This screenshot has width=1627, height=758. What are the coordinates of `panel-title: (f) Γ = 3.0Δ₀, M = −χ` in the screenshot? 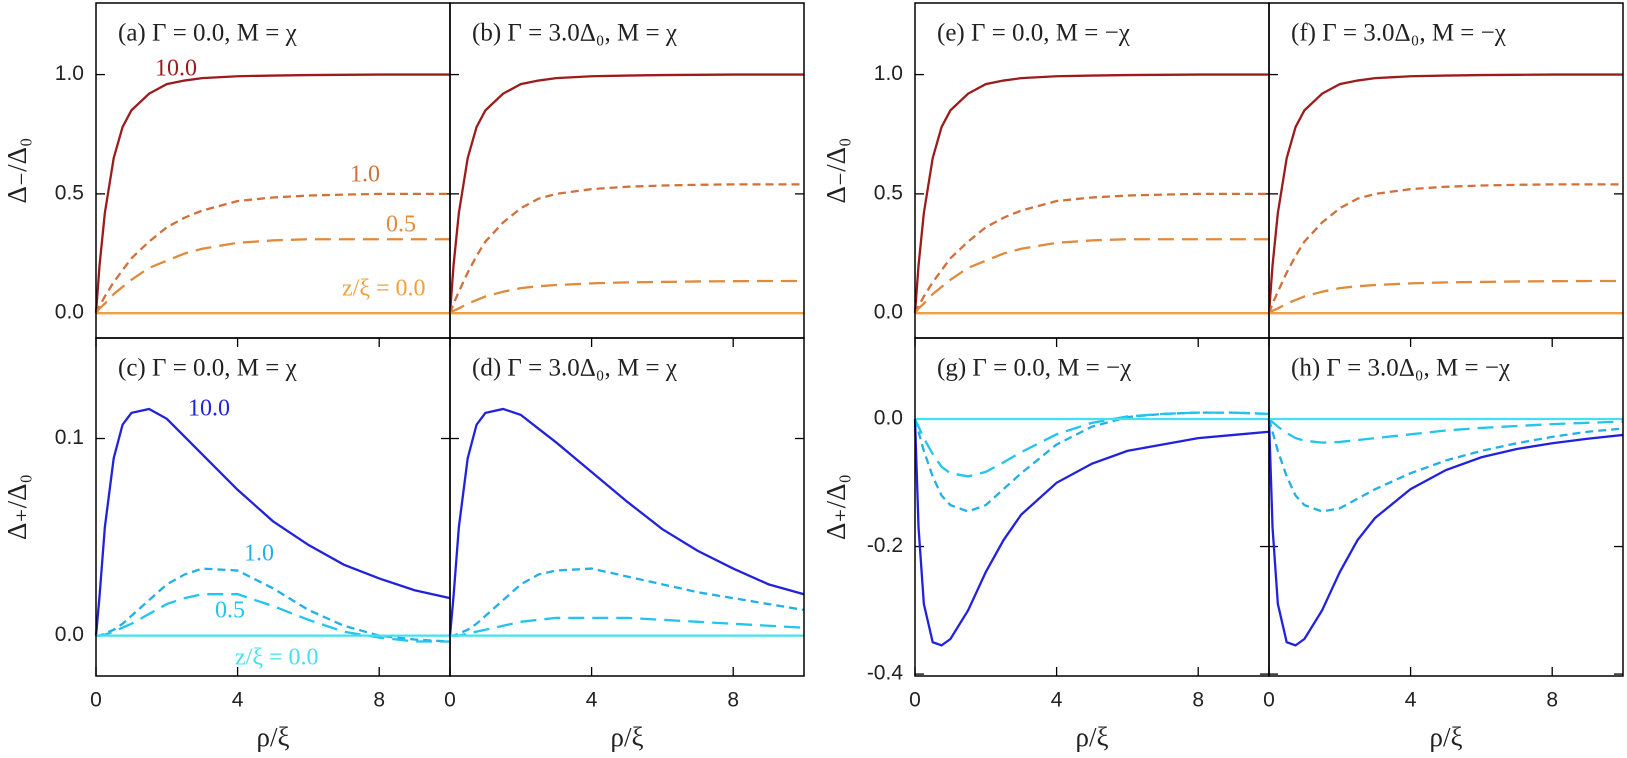 It's located at (1398, 33).